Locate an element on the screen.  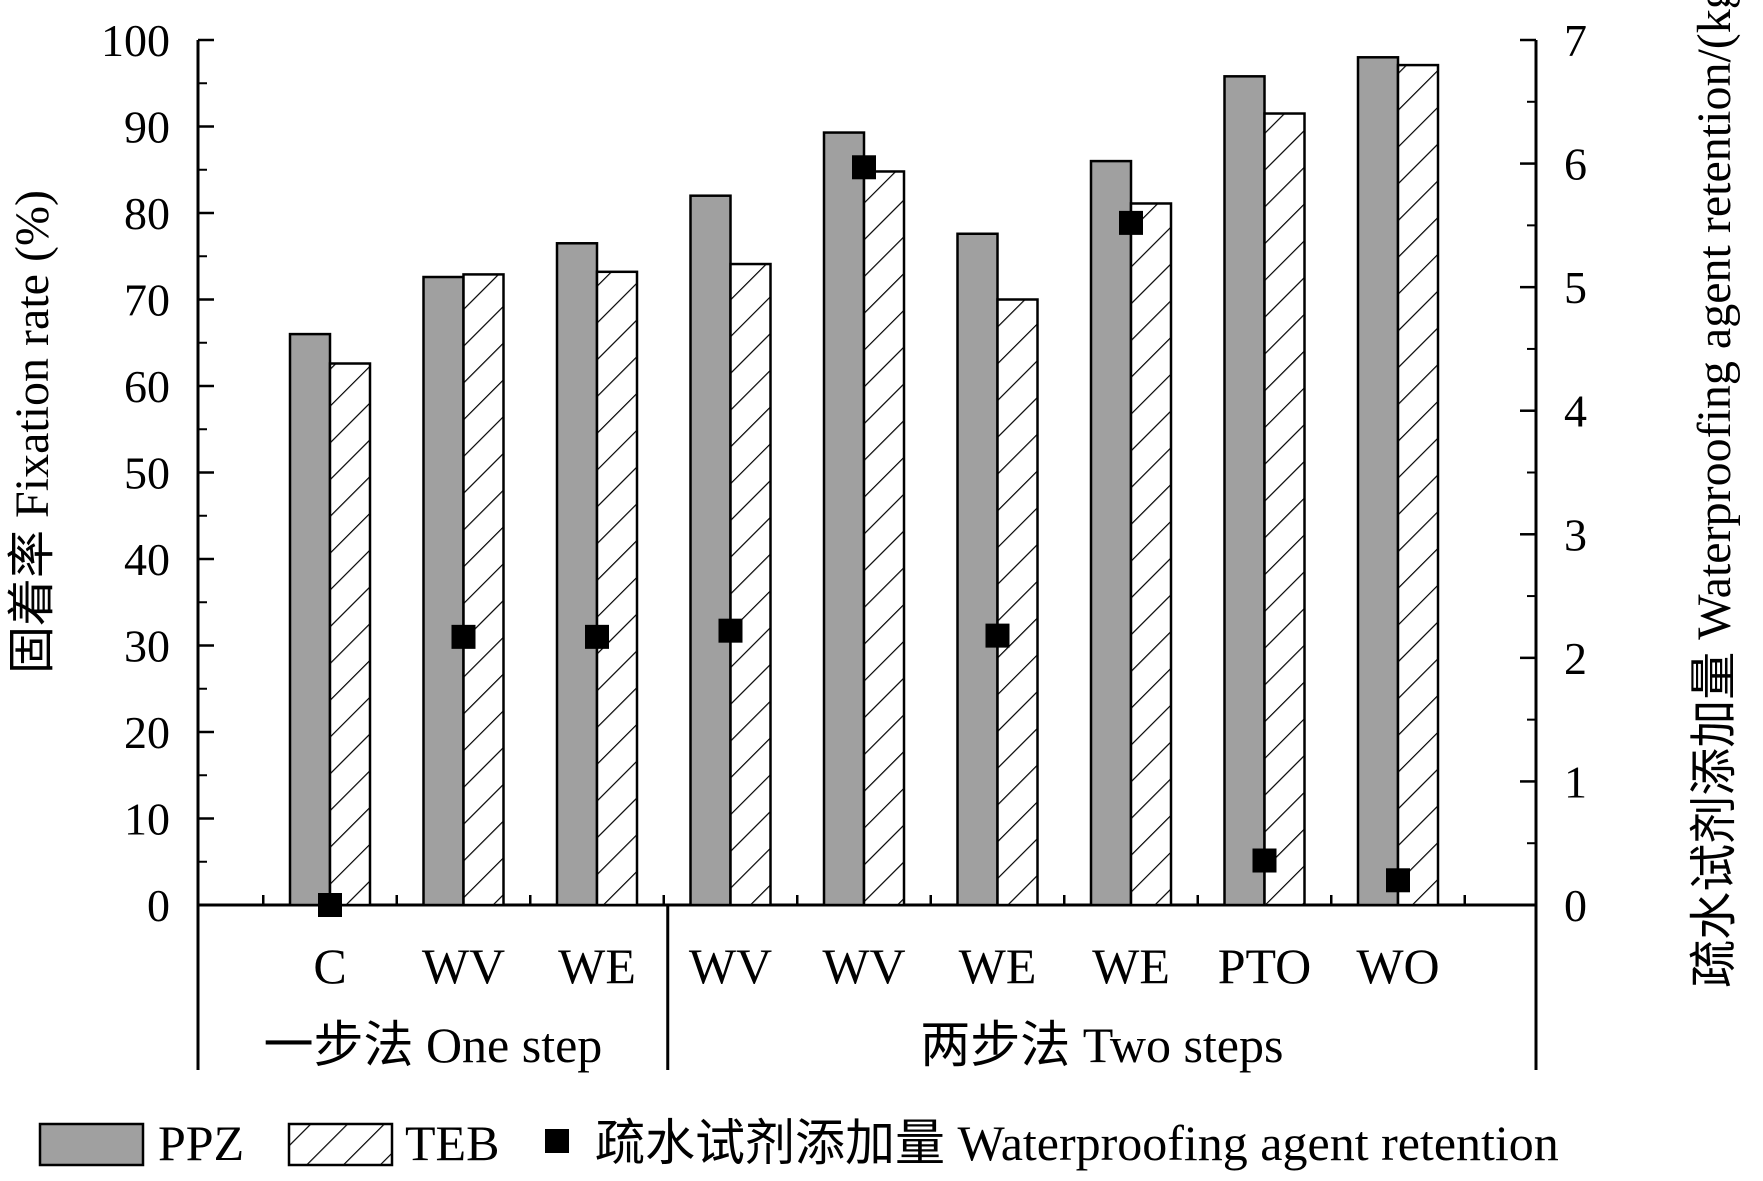
group-labels: 一步法 One step 两步法 Two steps is located at coordinates (773, 1045).